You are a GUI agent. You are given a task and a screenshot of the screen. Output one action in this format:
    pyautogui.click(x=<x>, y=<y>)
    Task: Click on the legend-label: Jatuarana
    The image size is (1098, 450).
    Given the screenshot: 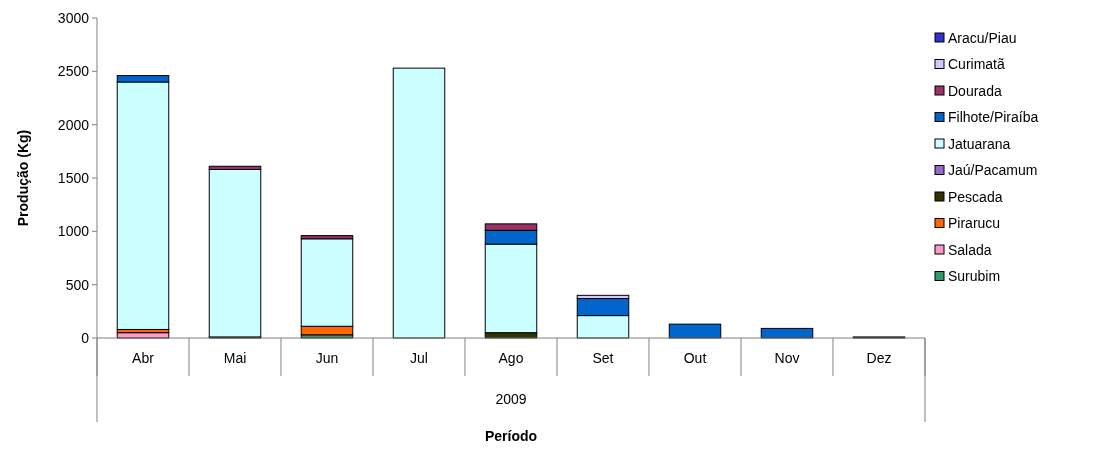 What is the action you would take?
    pyautogui.click(x=979, y=143)
    